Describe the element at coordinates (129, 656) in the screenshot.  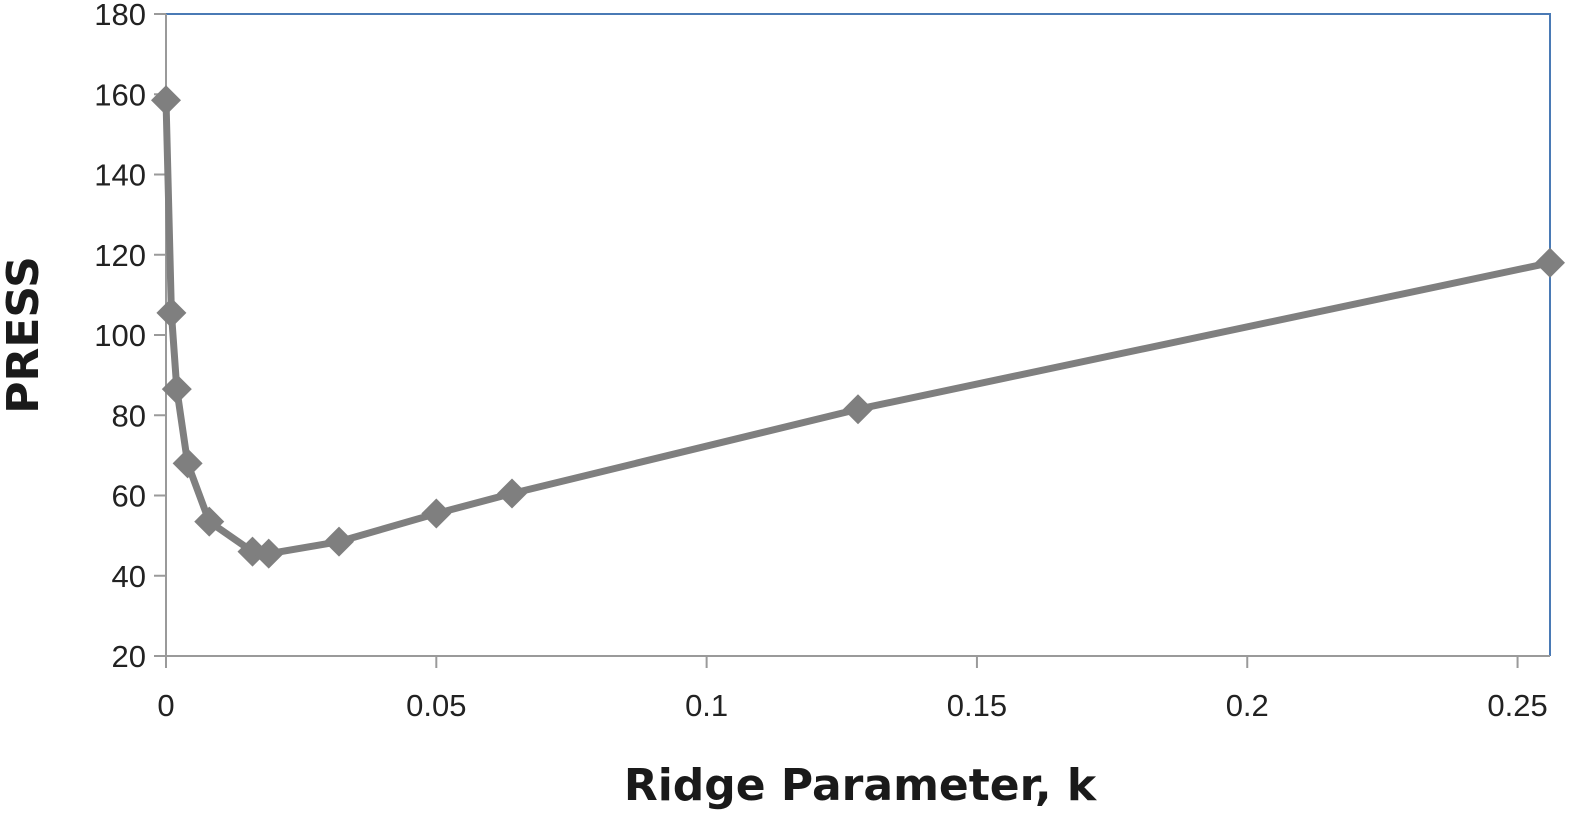
I see `y-tick-label: 20` at that location.